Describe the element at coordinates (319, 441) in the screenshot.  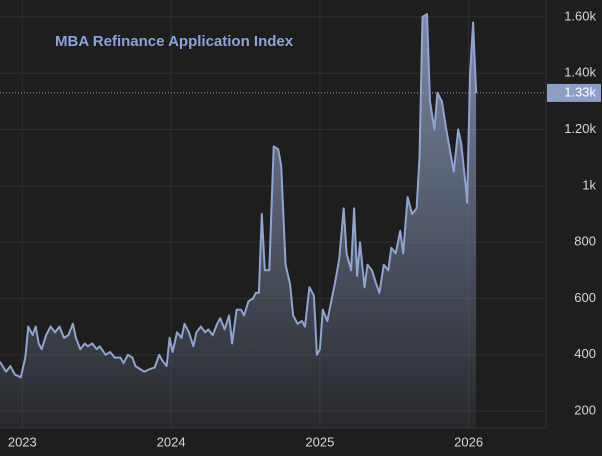
I see `x-tick-label: 2025` at that location.